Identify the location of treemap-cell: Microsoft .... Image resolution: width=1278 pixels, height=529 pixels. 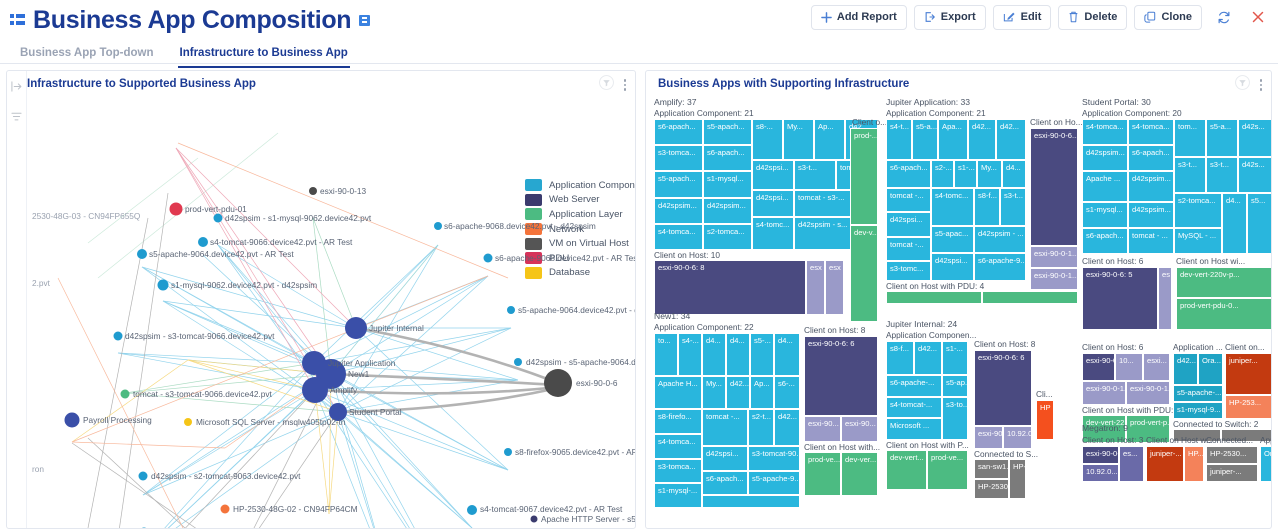
(914, 428).